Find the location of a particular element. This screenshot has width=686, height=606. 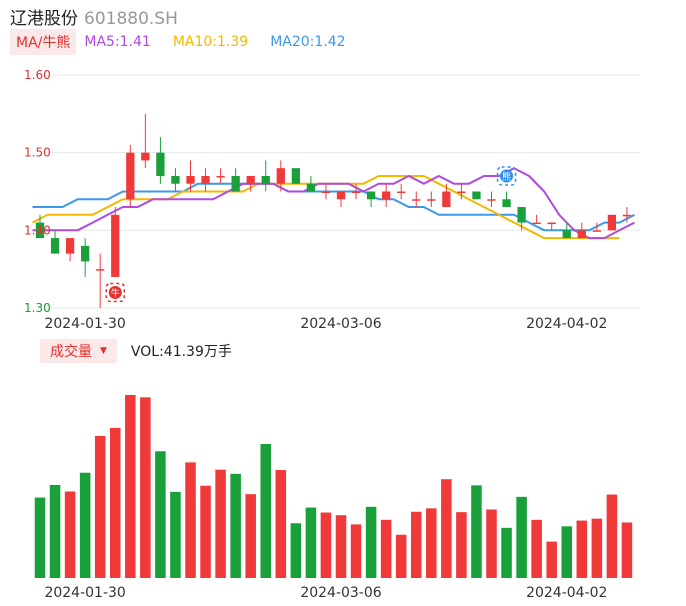

price-tick-label: 1.50 is located at coordinates (37, 153).